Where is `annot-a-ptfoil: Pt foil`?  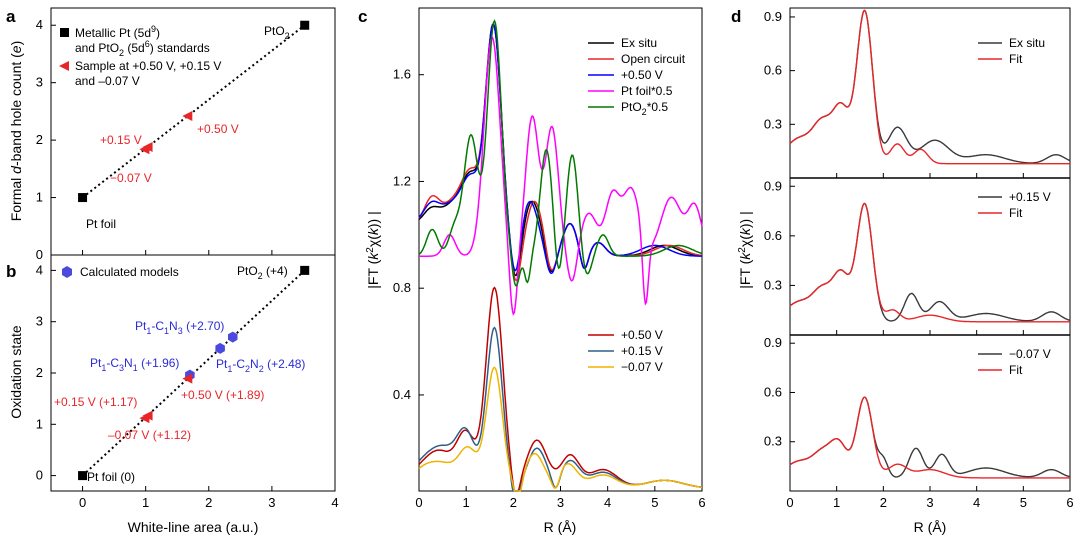
annot-a-ptfoil: Pt foil is located at coordinates (101, 224).